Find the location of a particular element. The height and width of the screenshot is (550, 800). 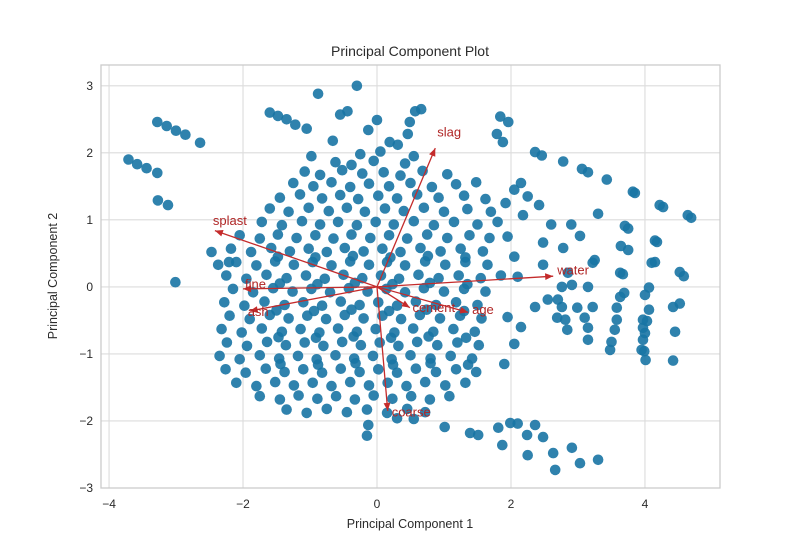

loading-arrow-water is located at coordinates (465, 281).